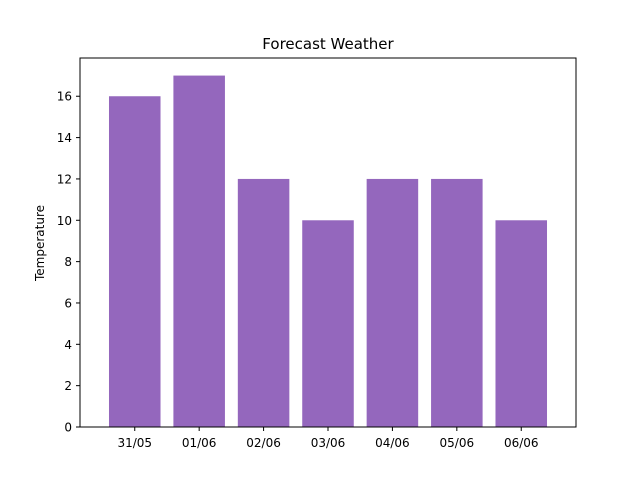  What do you see at coordinates (64, 179) in the screenshot?
I see `y-tick-label: 12` at bounding box center [64, 179].